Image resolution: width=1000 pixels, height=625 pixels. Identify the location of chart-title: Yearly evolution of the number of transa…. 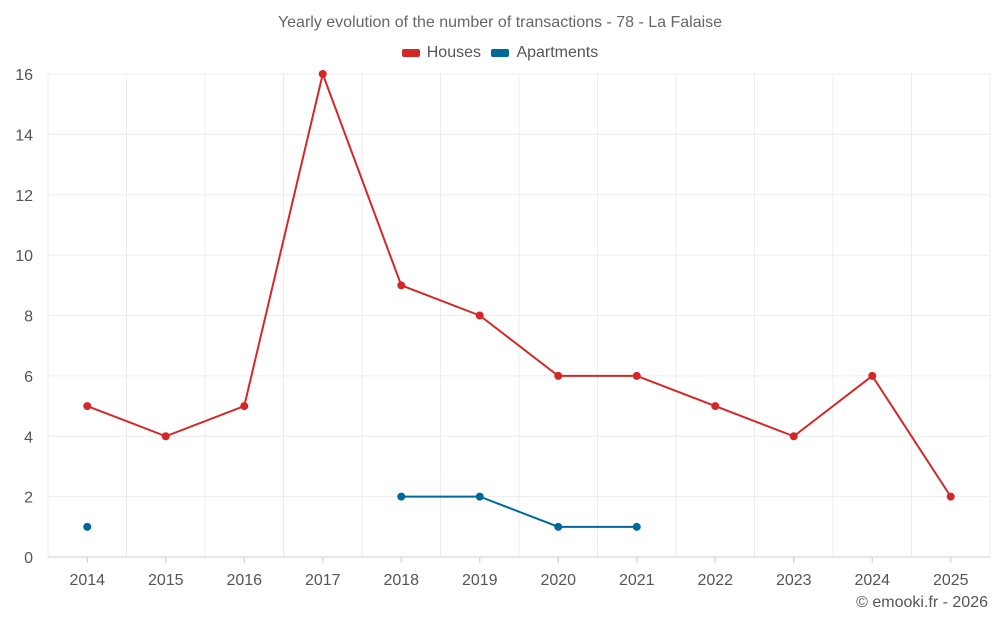
(500, 22).